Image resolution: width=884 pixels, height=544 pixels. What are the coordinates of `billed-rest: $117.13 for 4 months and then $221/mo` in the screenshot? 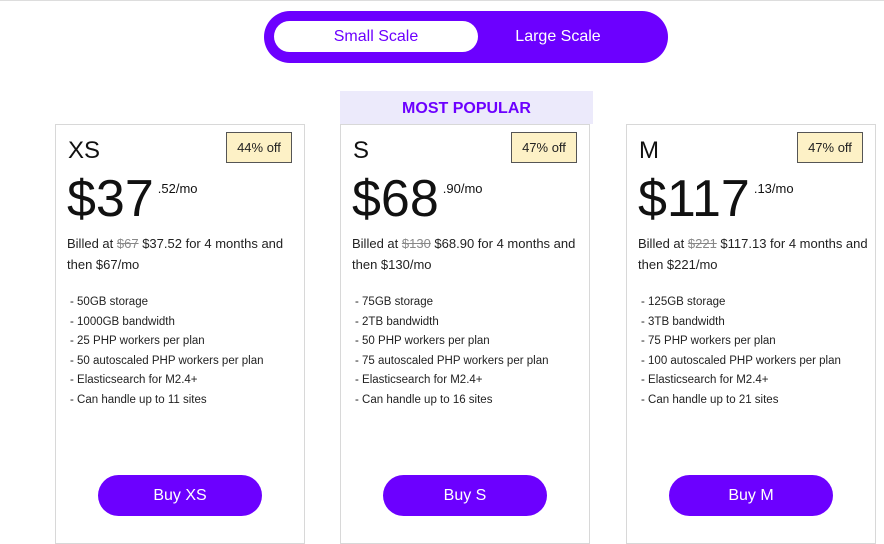 It's located at (753, 254).